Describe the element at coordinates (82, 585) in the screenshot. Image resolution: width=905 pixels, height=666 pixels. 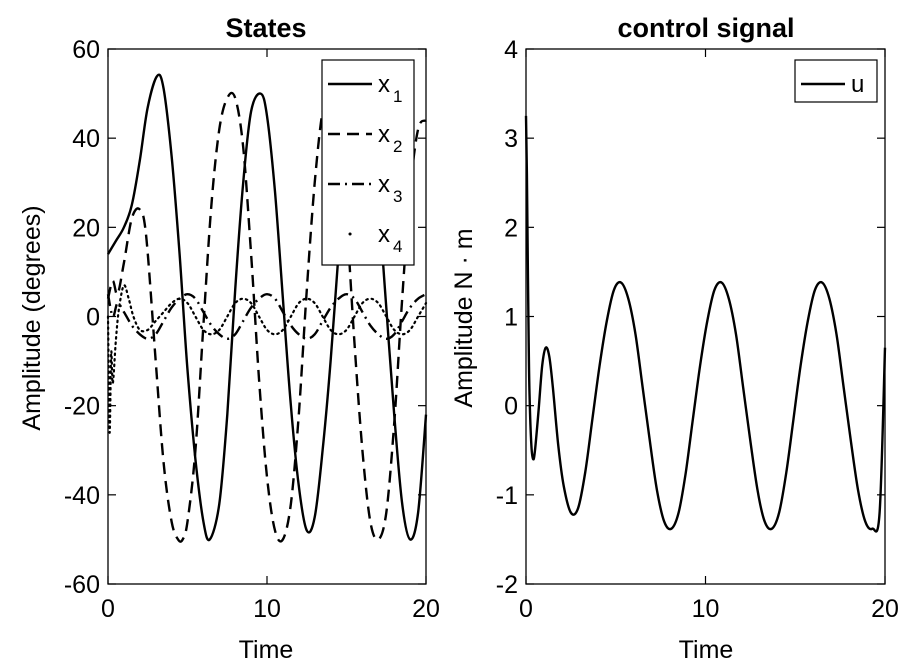
I see `y-tick-label: -60` at that location.